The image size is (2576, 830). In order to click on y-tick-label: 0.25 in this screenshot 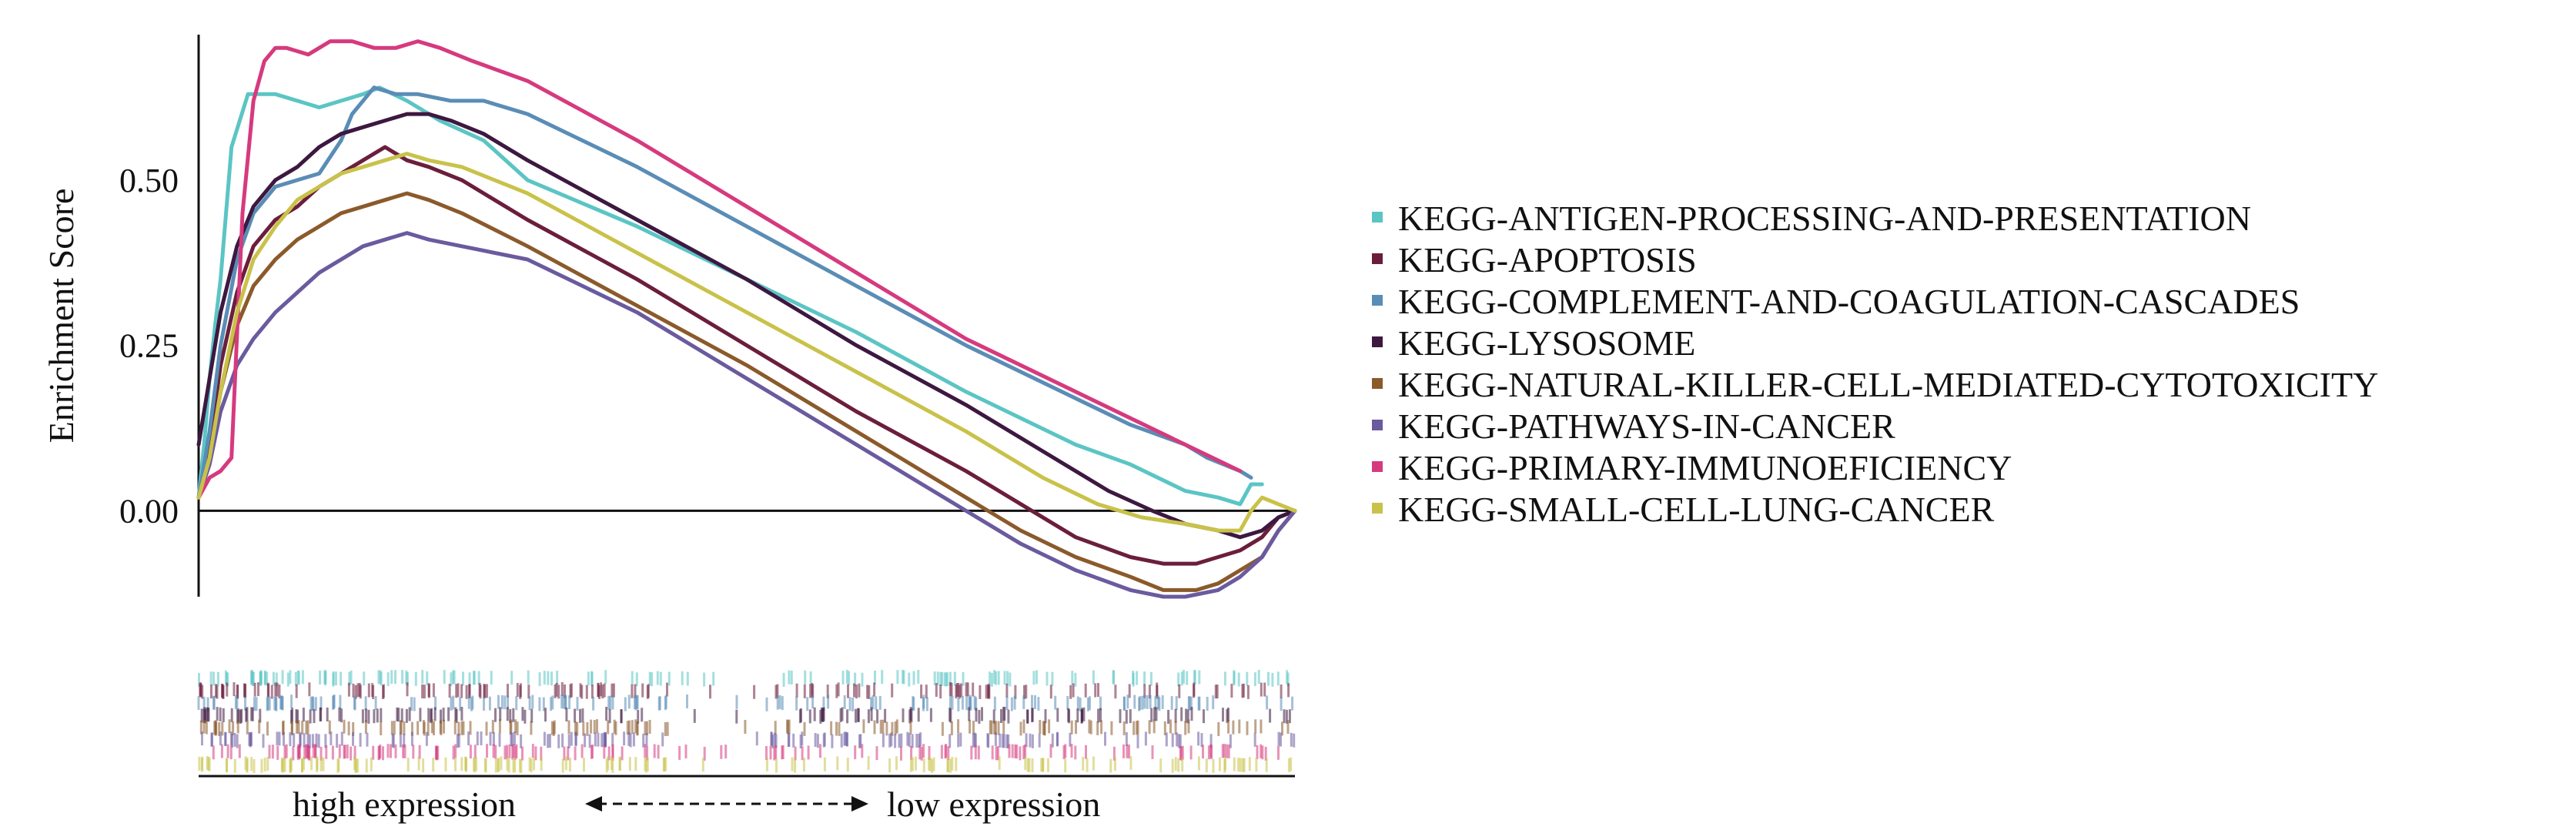, I will do `click(149, 346)`.